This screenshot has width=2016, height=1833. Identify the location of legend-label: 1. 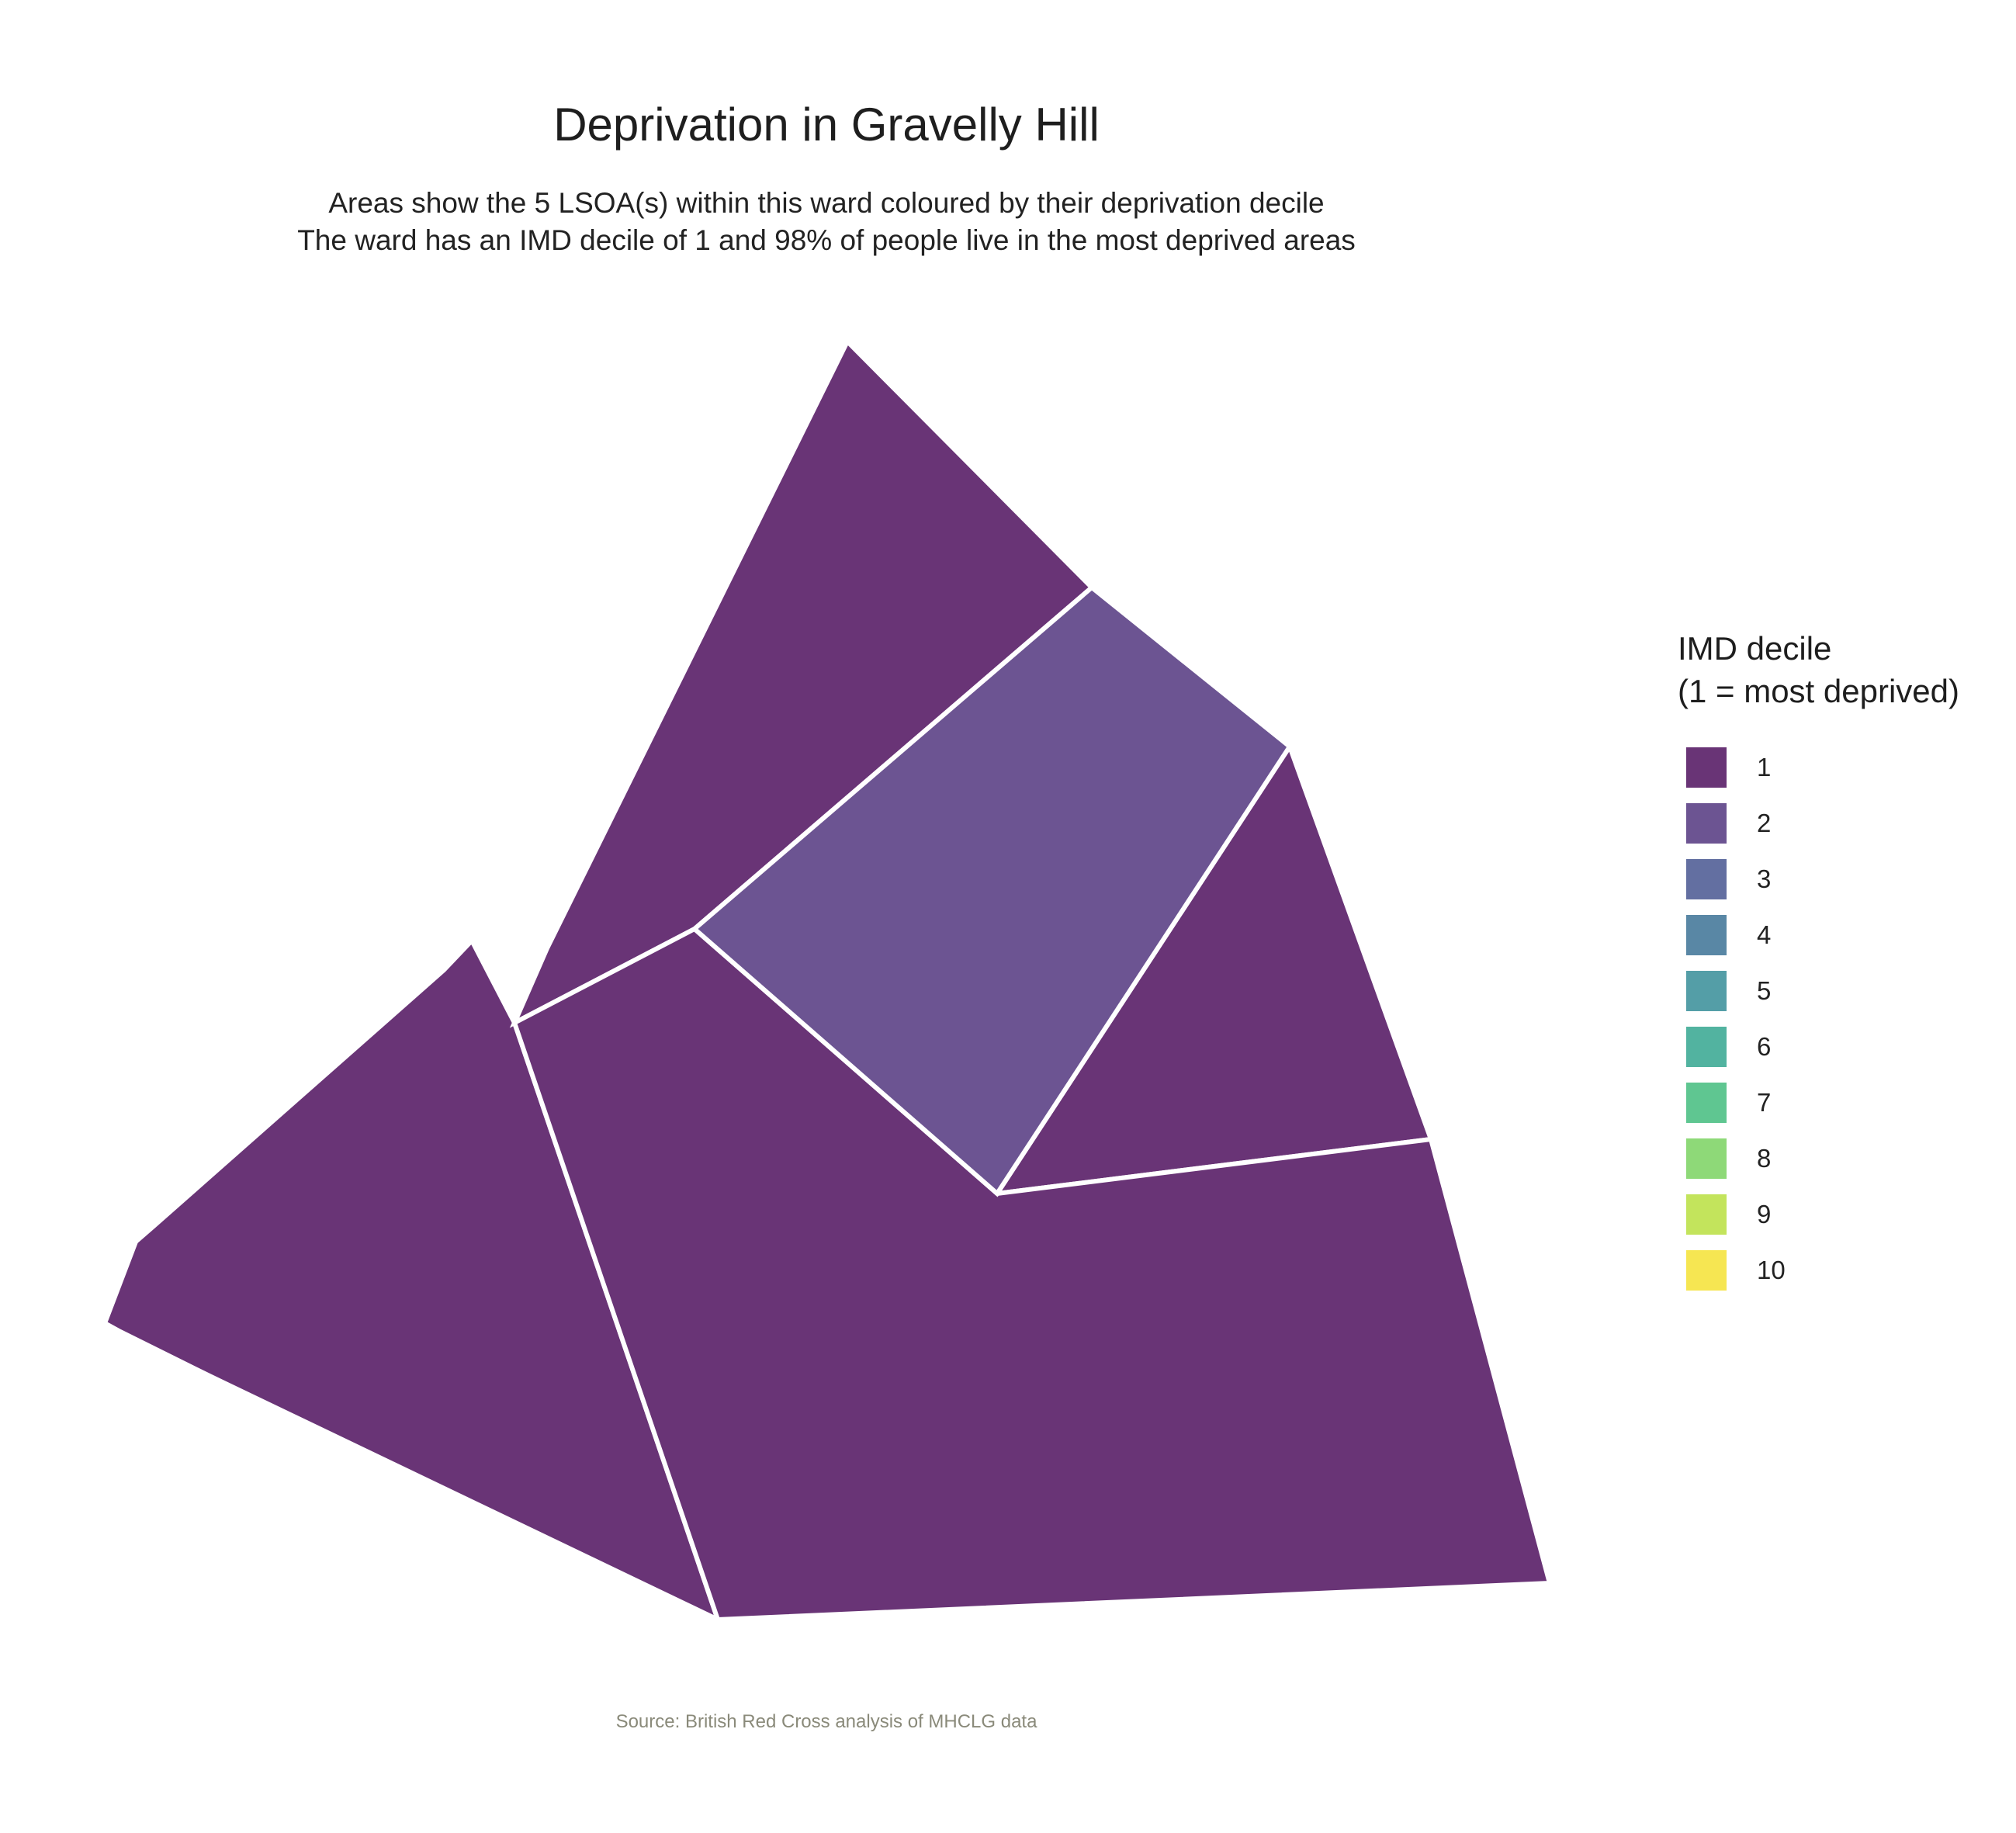
(1765, 767).